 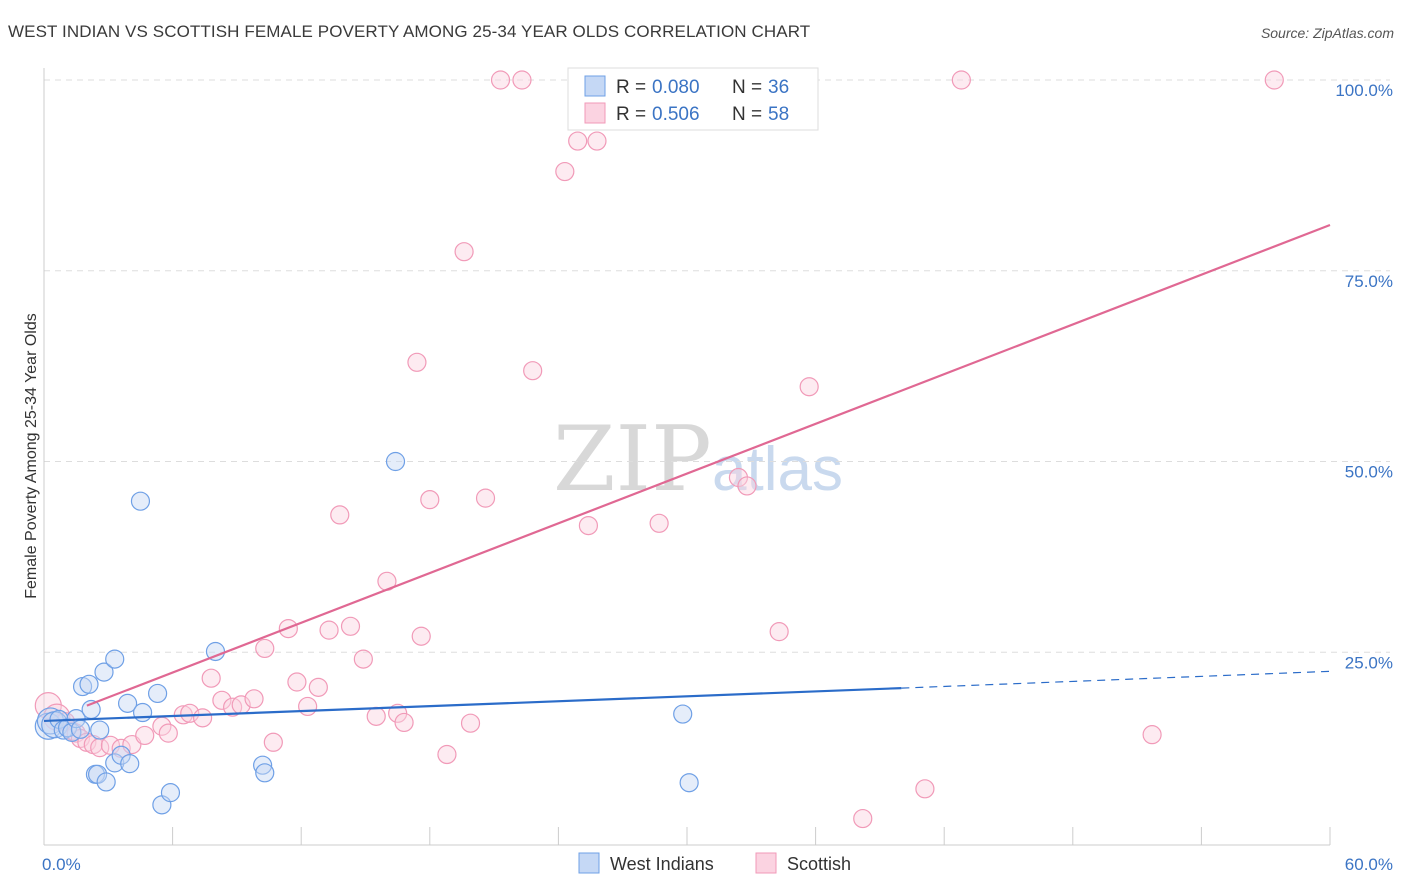 What do you see at coordinates (31, 456) in the screenshot?
I see `y-axis-label: Female Poverty Among 25-34 Year Olds` at bounding box center [31, 456].